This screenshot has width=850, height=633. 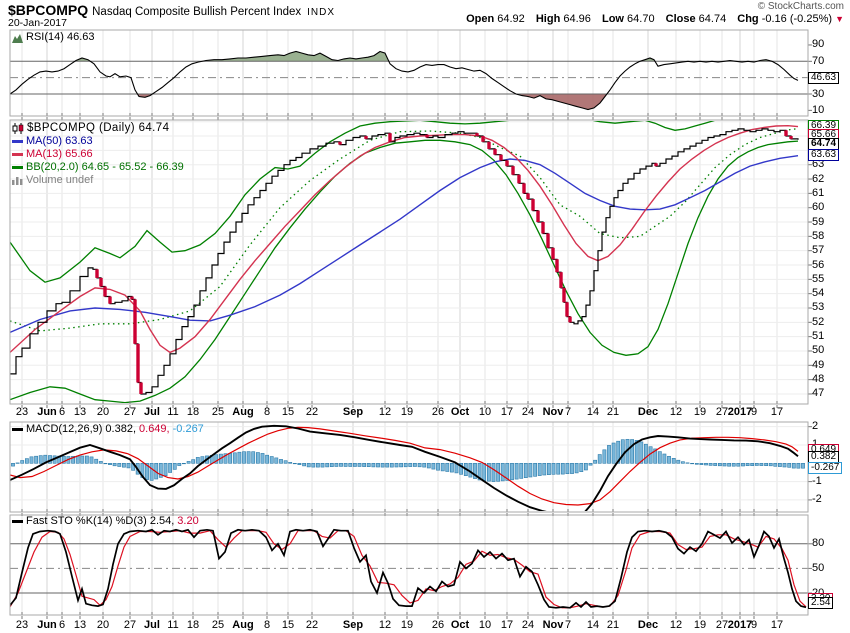 I want to click on x-axis-label: 11, so click(x=173, y=625).